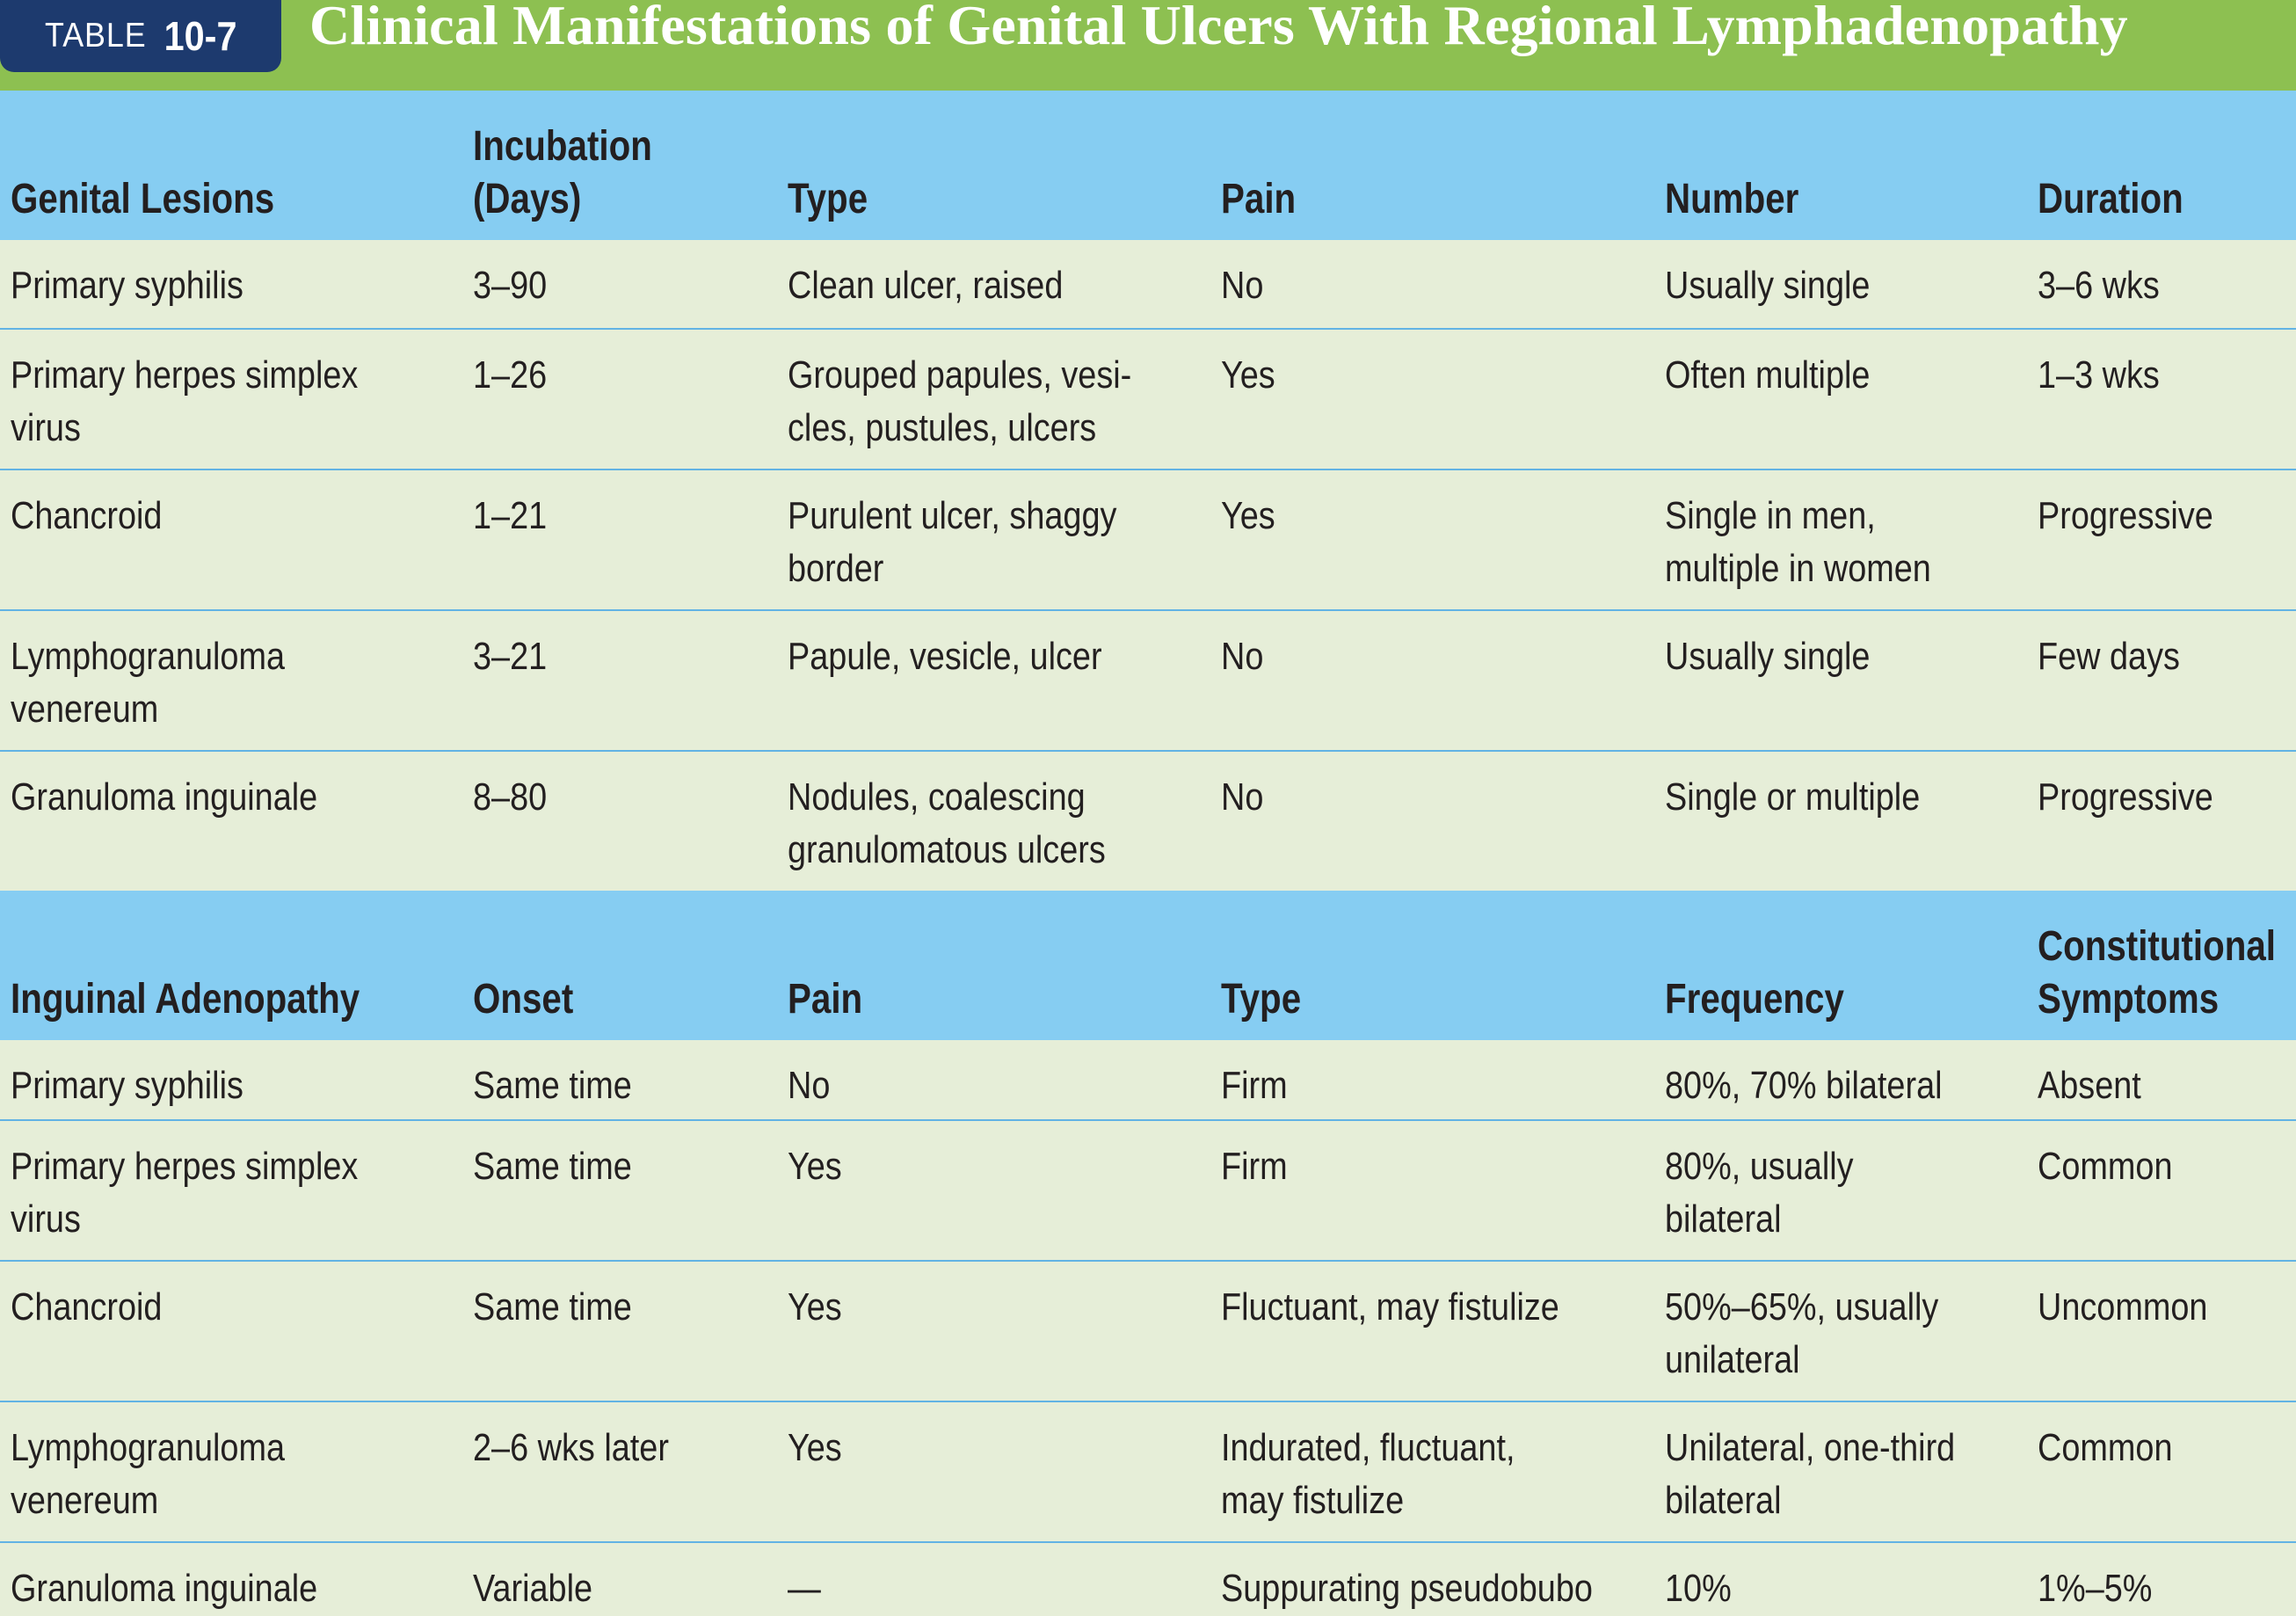  What do you see at coordinates (510, 797) in the screenshot?
I see `cell-line: 8–80` at bounding box center [510, 797].